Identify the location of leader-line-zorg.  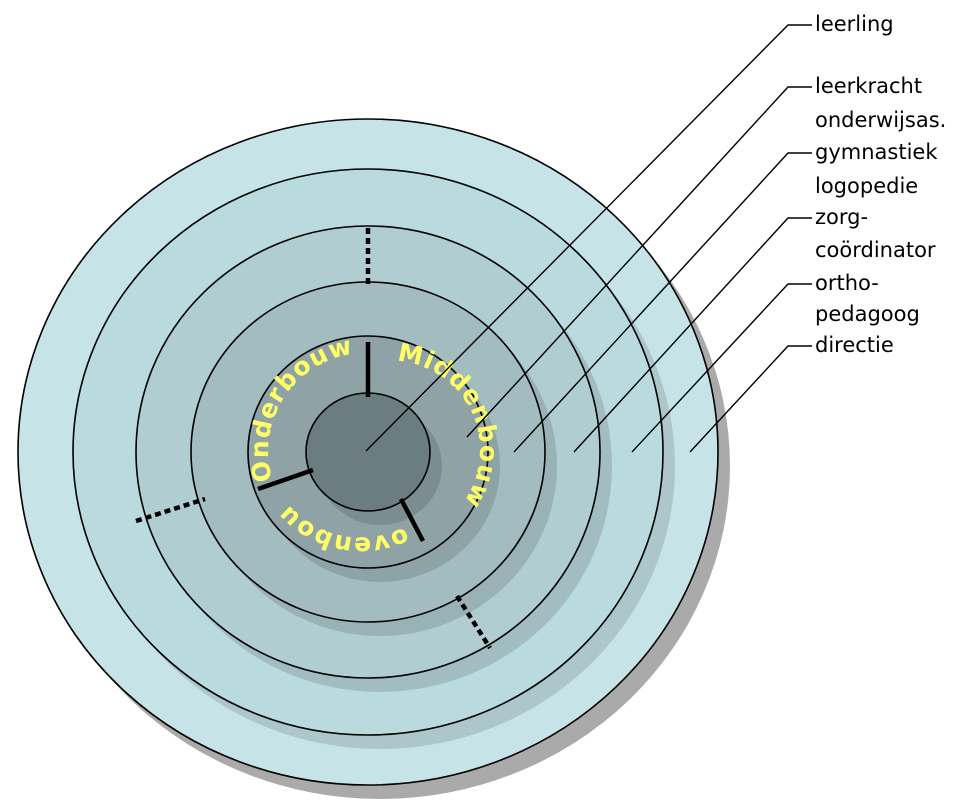
(692, 335).